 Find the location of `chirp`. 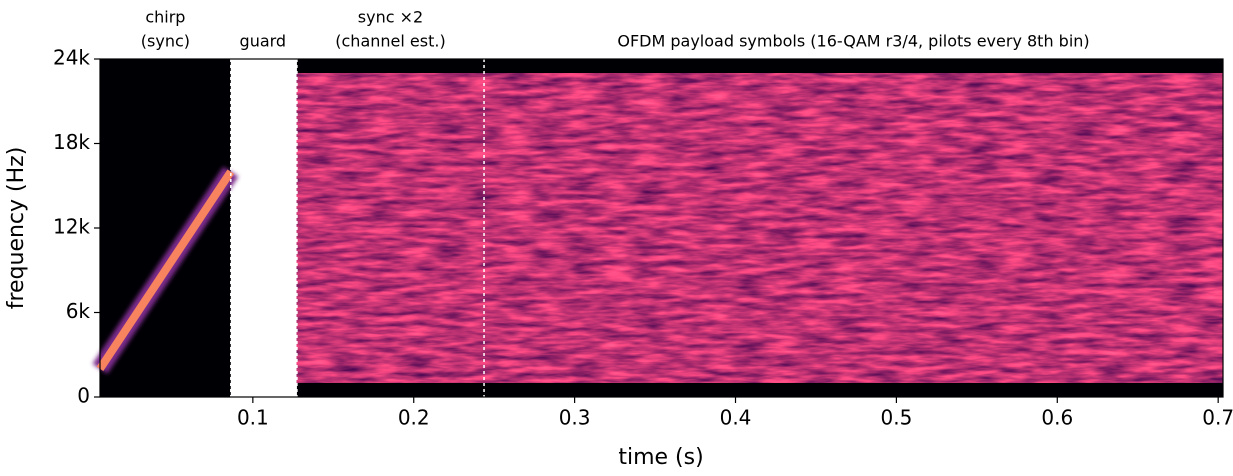

chirp is located at coordinates (165, 270).